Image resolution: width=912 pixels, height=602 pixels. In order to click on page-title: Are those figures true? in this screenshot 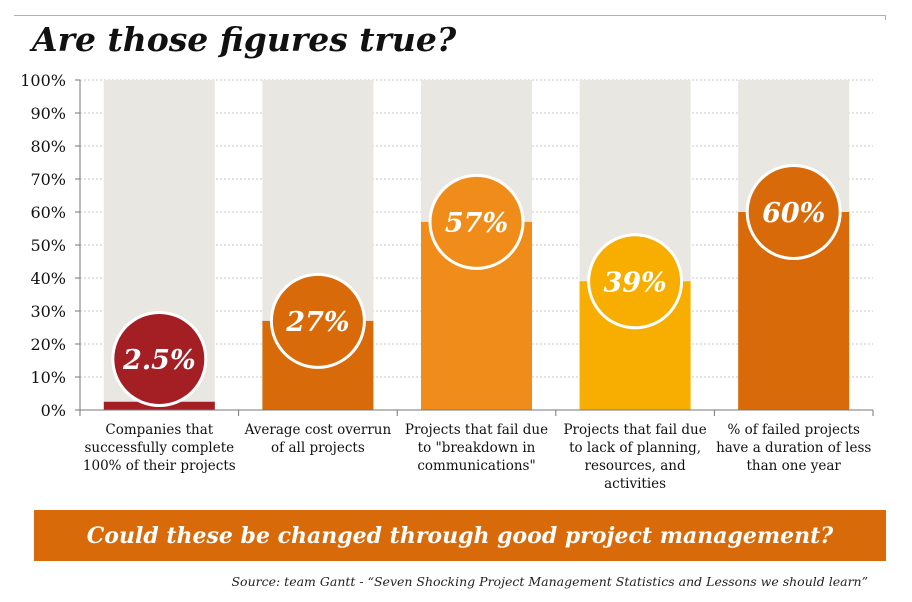, I will do `click(244, 39)`.